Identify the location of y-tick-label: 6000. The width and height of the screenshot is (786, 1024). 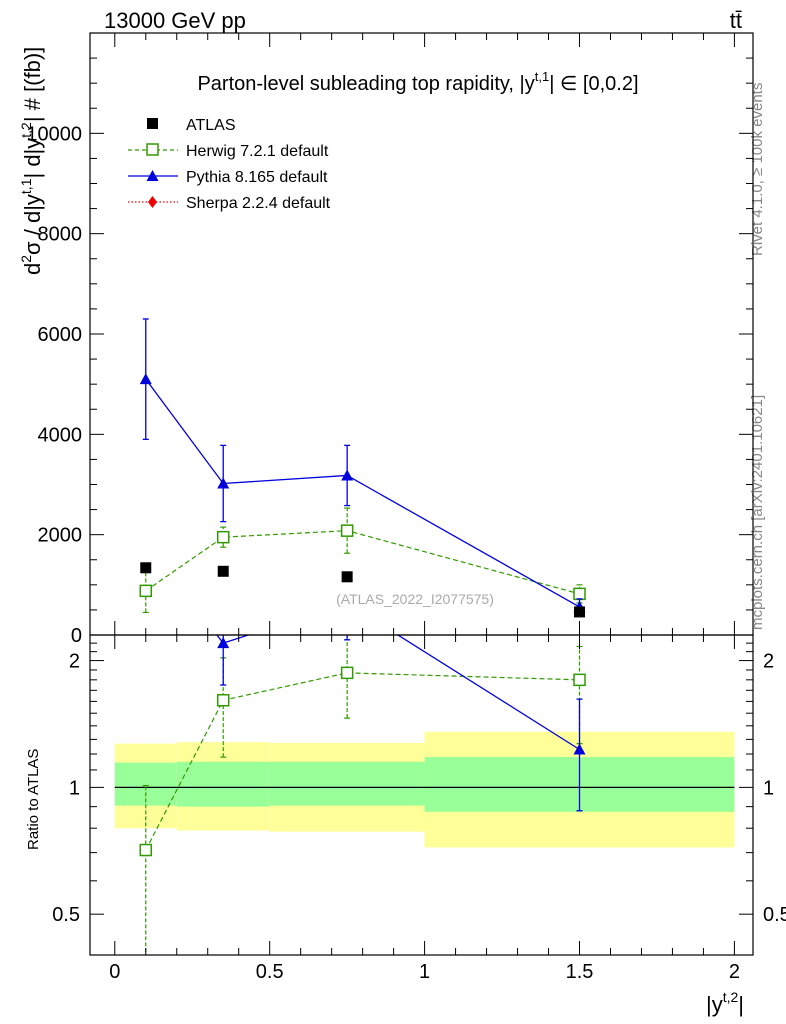
(60, 335).